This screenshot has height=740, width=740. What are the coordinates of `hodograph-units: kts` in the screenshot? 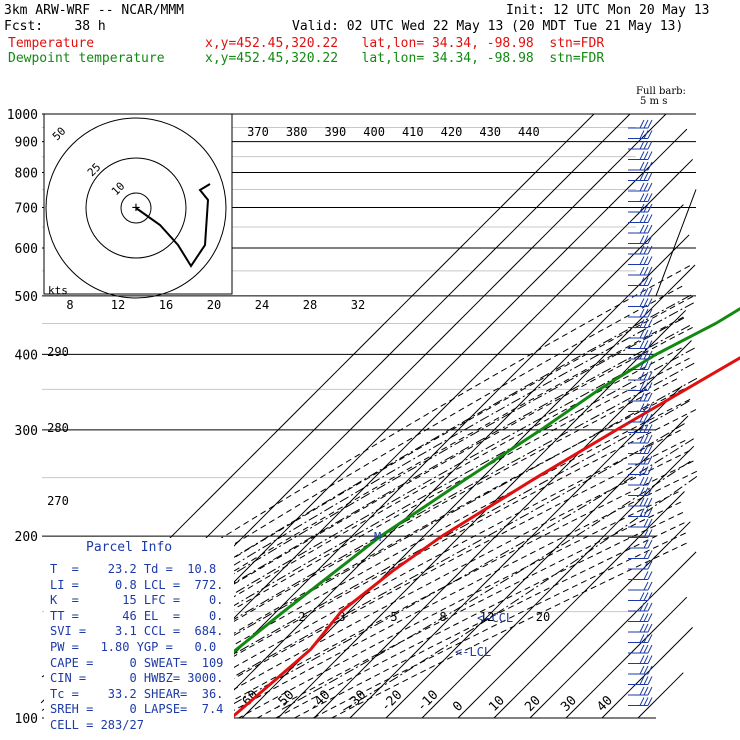 It's located at (58, 290).